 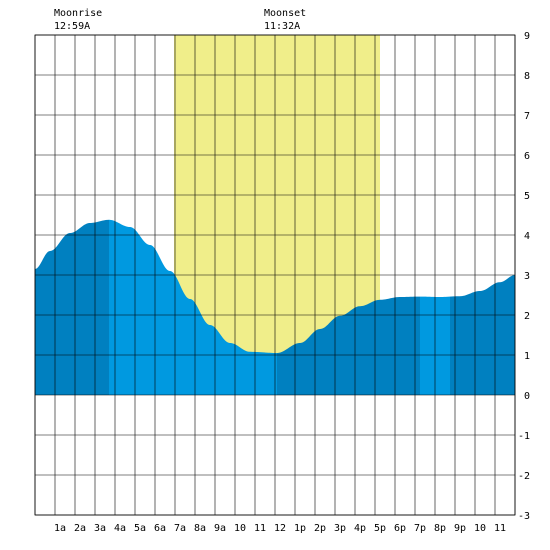 I want to click on x-tick-label: 6p, so click(x=400, y=528).